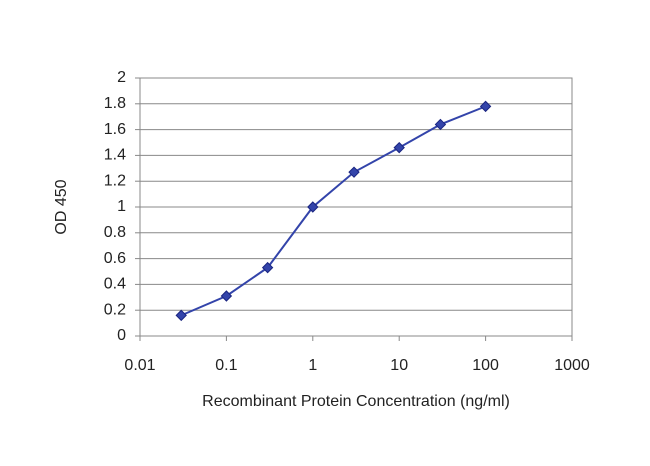 This screenshot has width=650, height=466. Describe the element at coordinates (115, 155) in the screenshot. I see `y-tick-label: 1.4` at that location.